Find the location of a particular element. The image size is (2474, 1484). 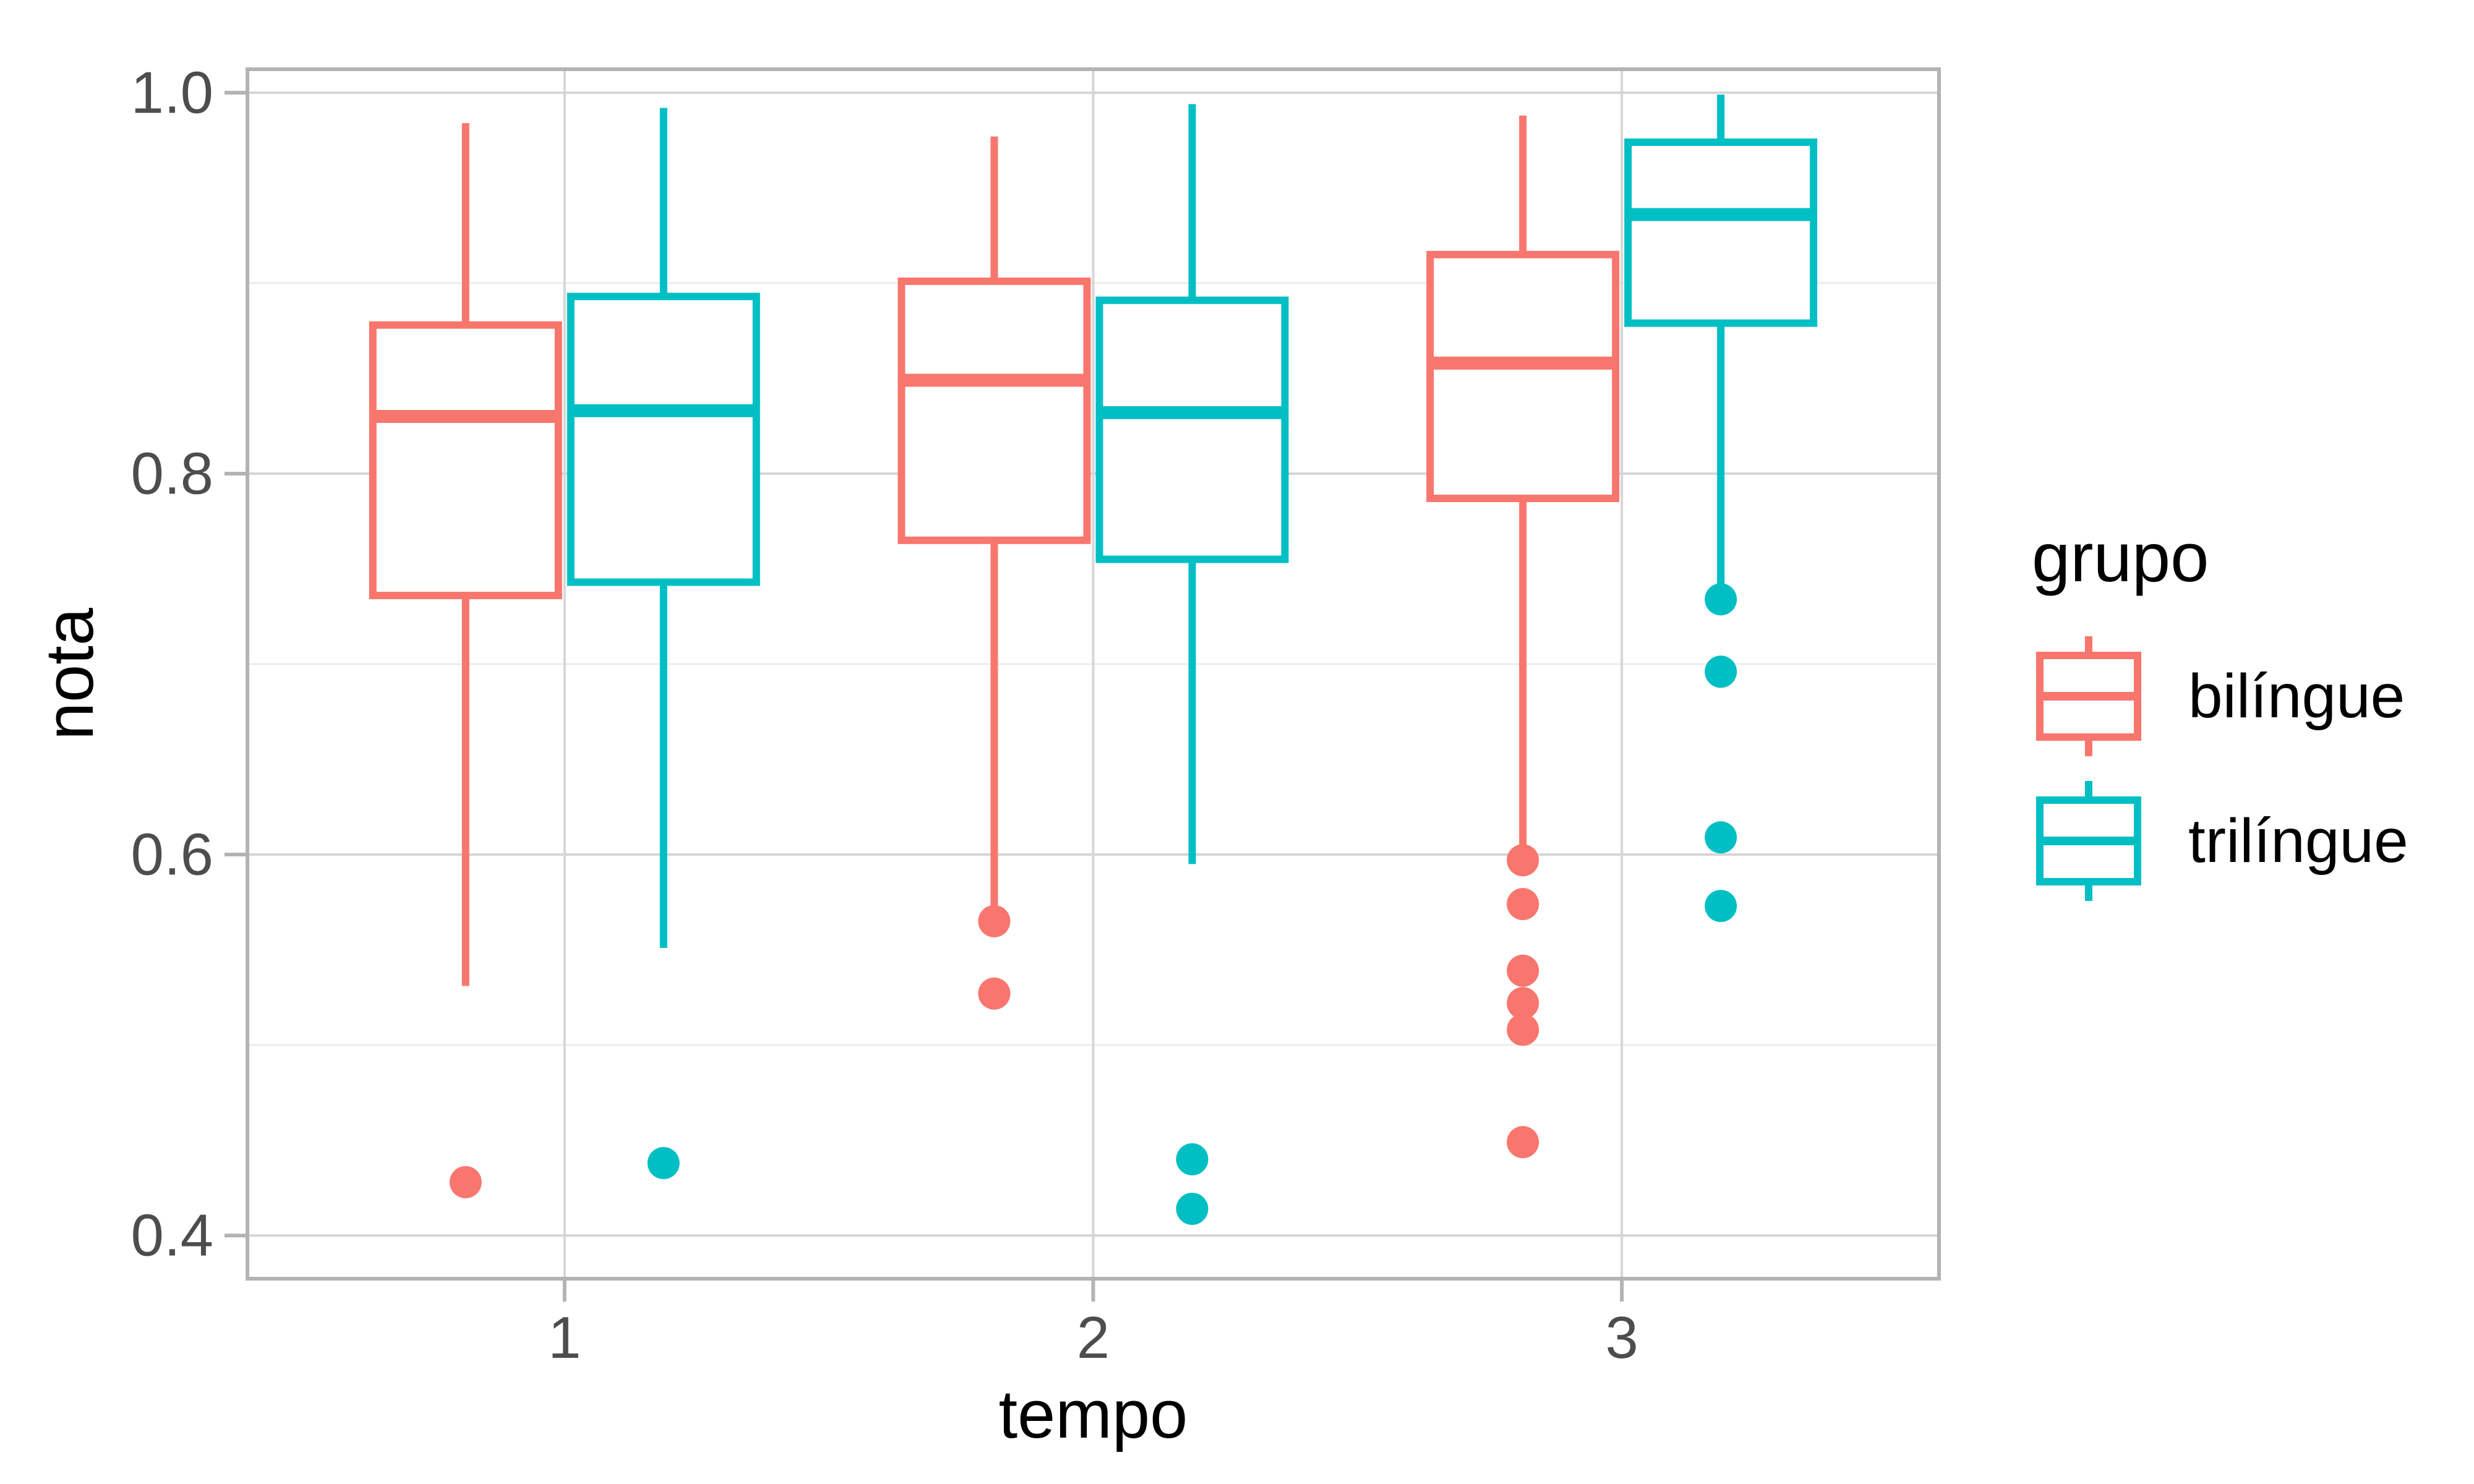

x-tick-label: 1 is located at coordinates (564, 1338).